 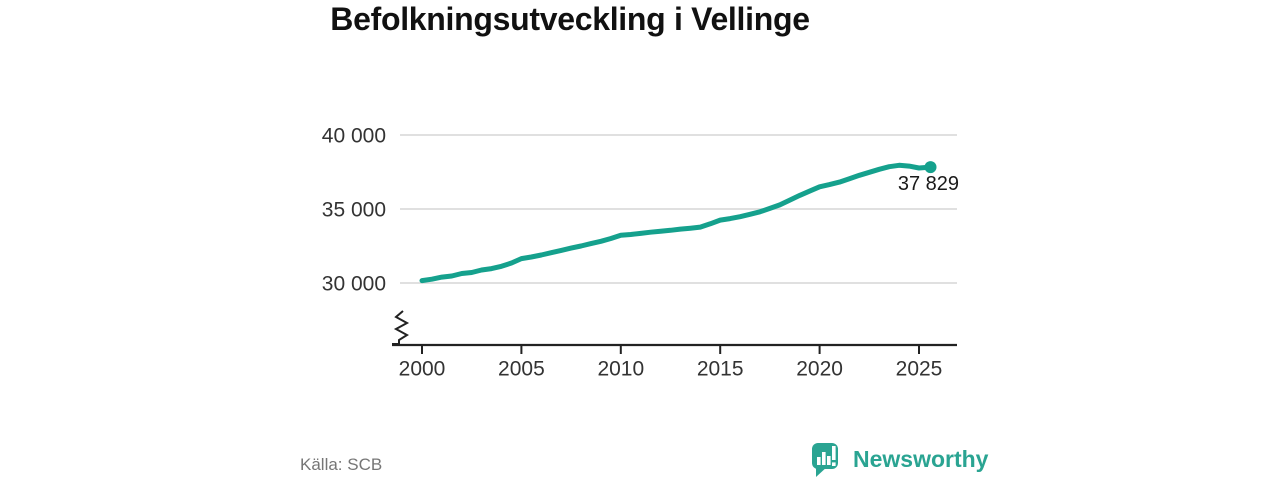 I want to click on y-tick-label: 35 000, so click(x=354, y=210).